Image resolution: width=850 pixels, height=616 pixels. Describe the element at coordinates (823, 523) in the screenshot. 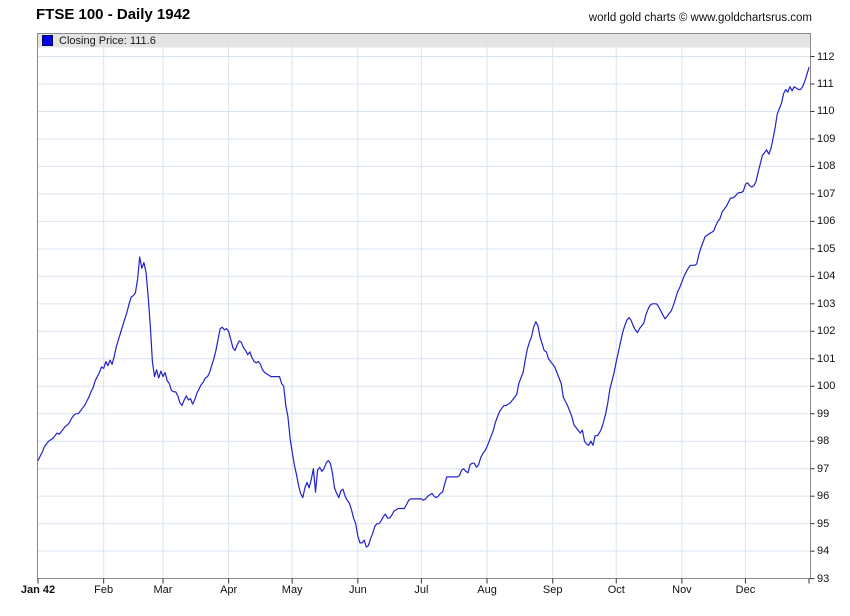

I see `y-axis-label: 95` at that location.